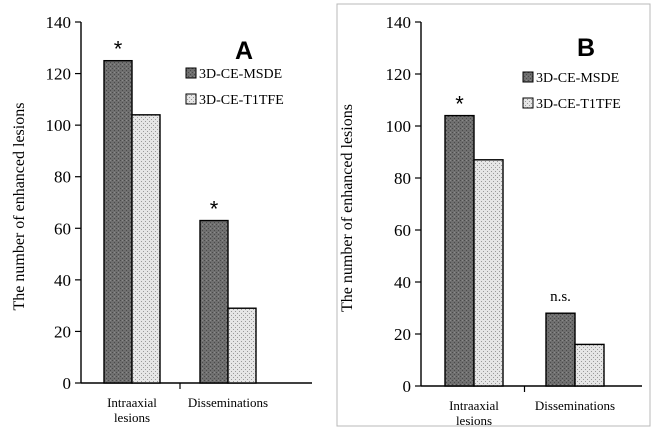  I want to click on panel-letter: A, so click(244, 51).